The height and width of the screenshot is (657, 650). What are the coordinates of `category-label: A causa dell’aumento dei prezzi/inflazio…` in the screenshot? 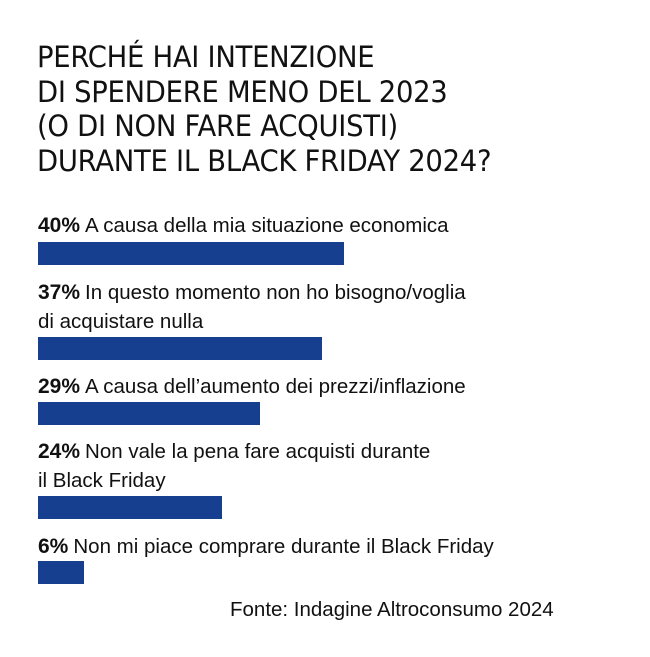 It's located at (275, 386).